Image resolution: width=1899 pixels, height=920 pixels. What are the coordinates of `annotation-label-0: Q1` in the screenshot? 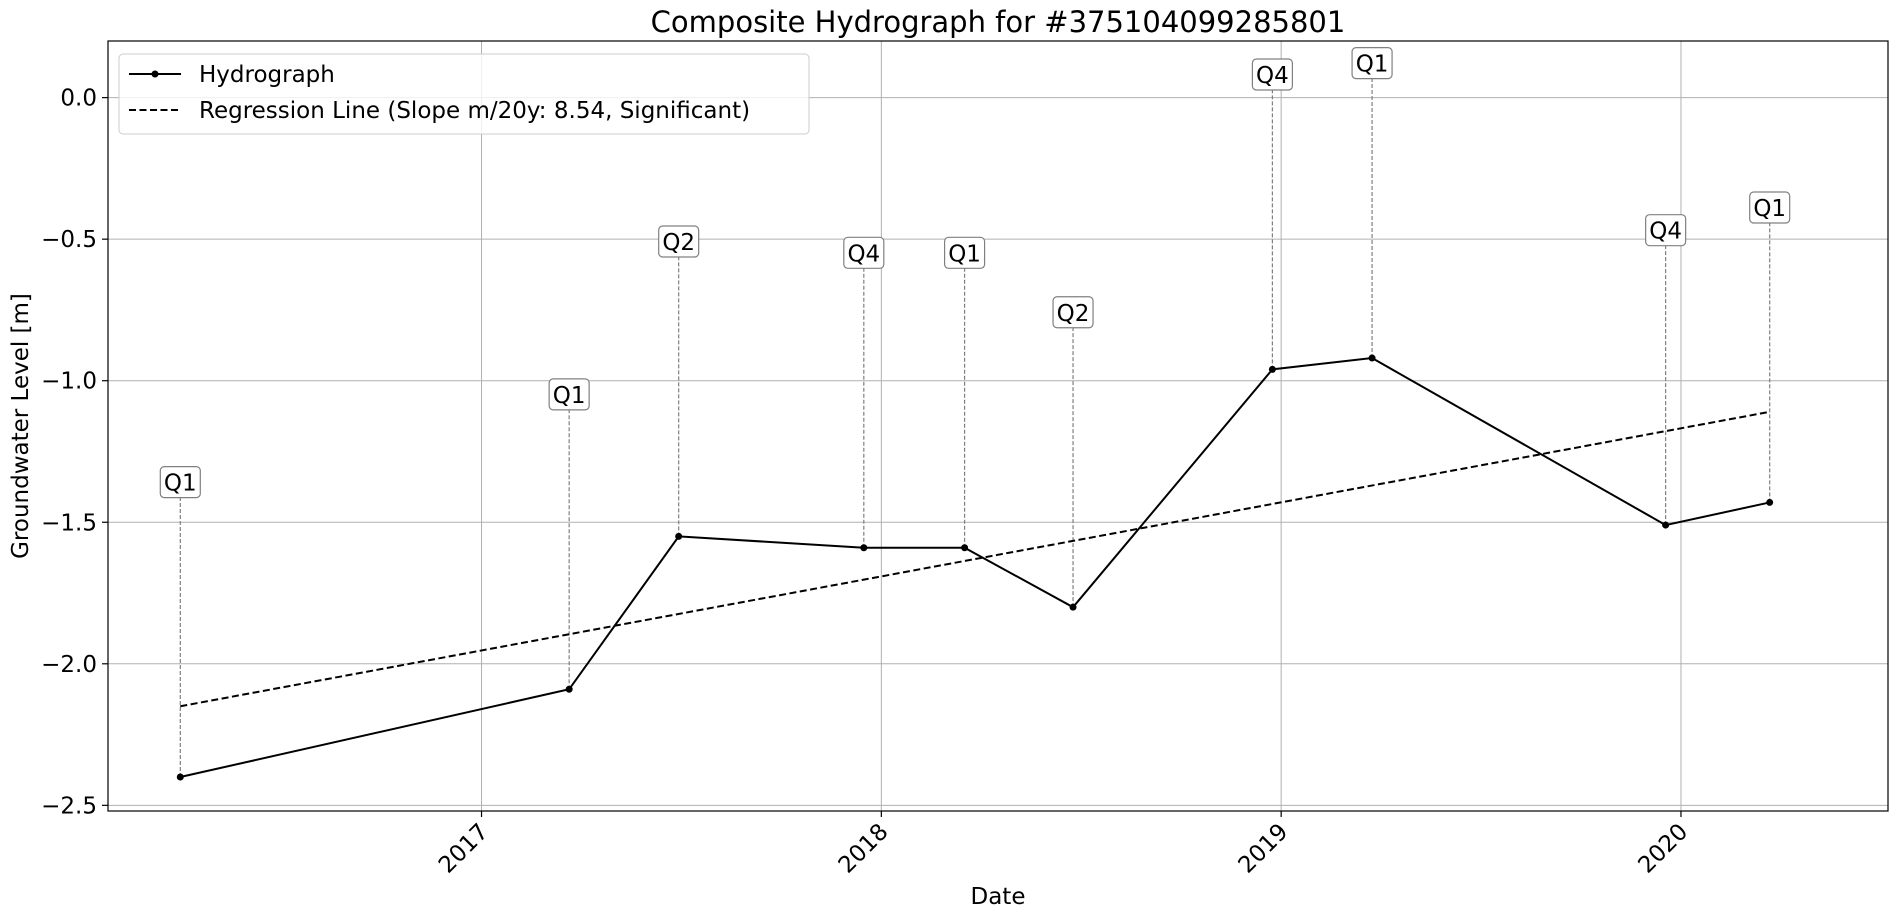 It's located at (180, 484).